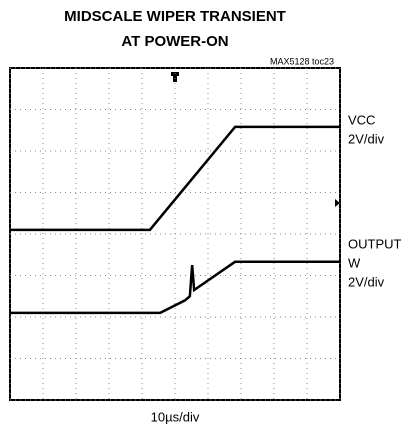  I want to click on chart-title: AT POWER-ON, so click(174, 41).